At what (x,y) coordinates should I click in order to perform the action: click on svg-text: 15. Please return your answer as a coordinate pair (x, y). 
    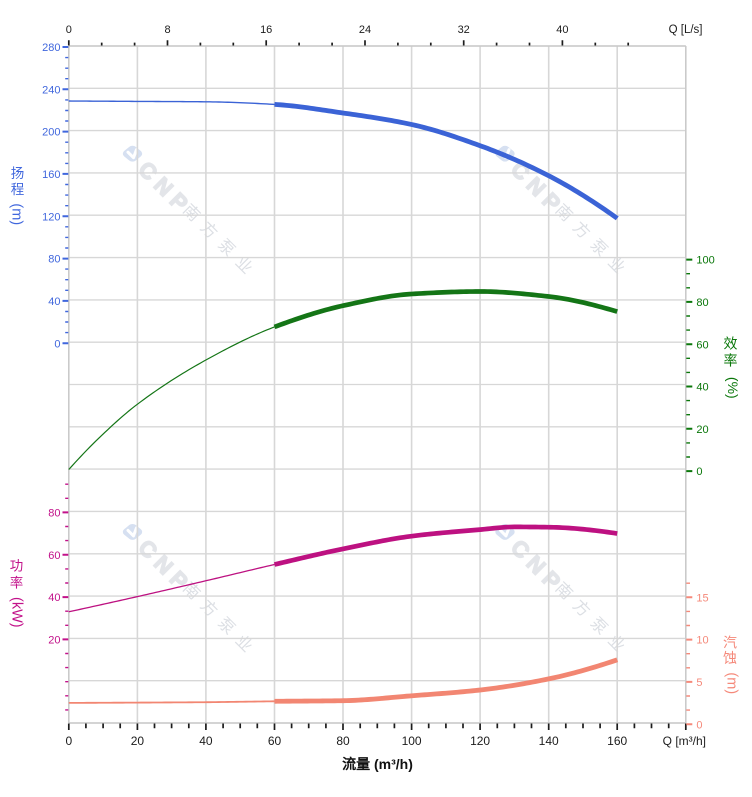
    Looking at the image, I should click on (702, 598).